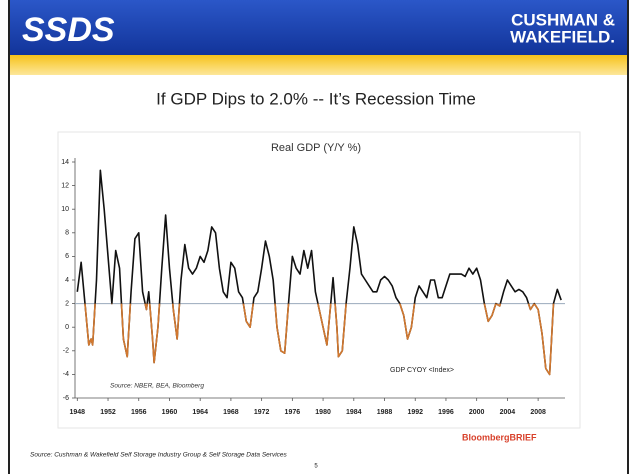  What do you see at coordinates (508, 412) in the screenshot?
I see `x-tick-label: 2004` at bounding box center [508, 412].